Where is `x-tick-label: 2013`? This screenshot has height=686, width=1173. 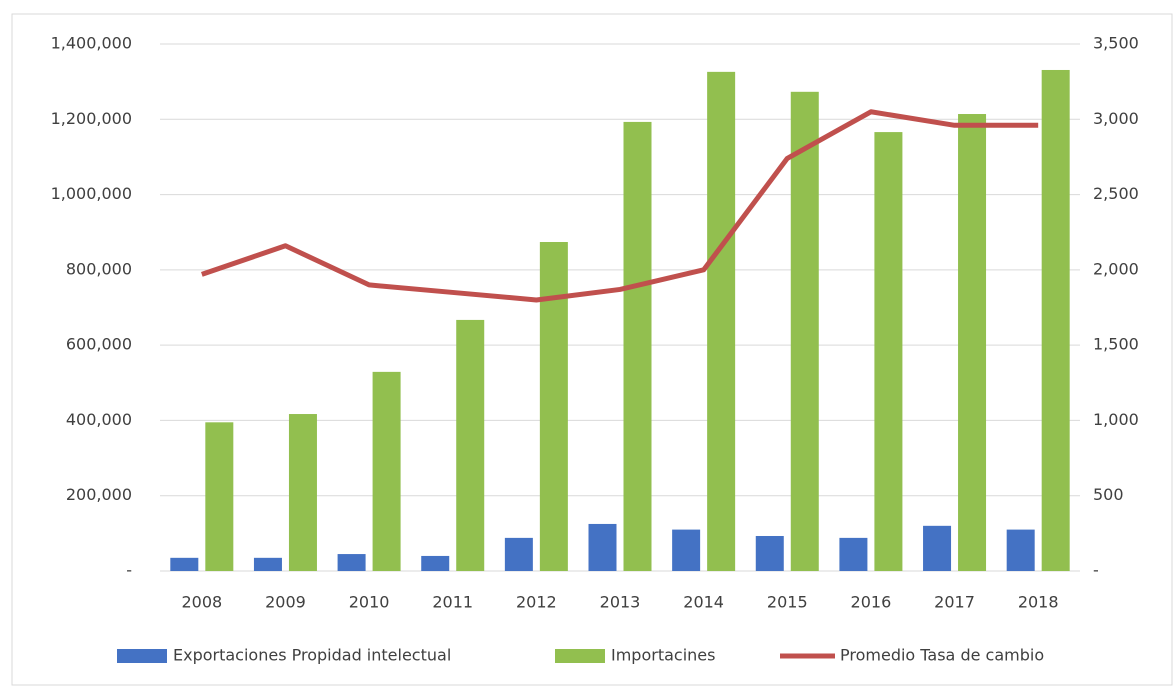 x-tick-label: 2013 is located at coordinates (620, 602).